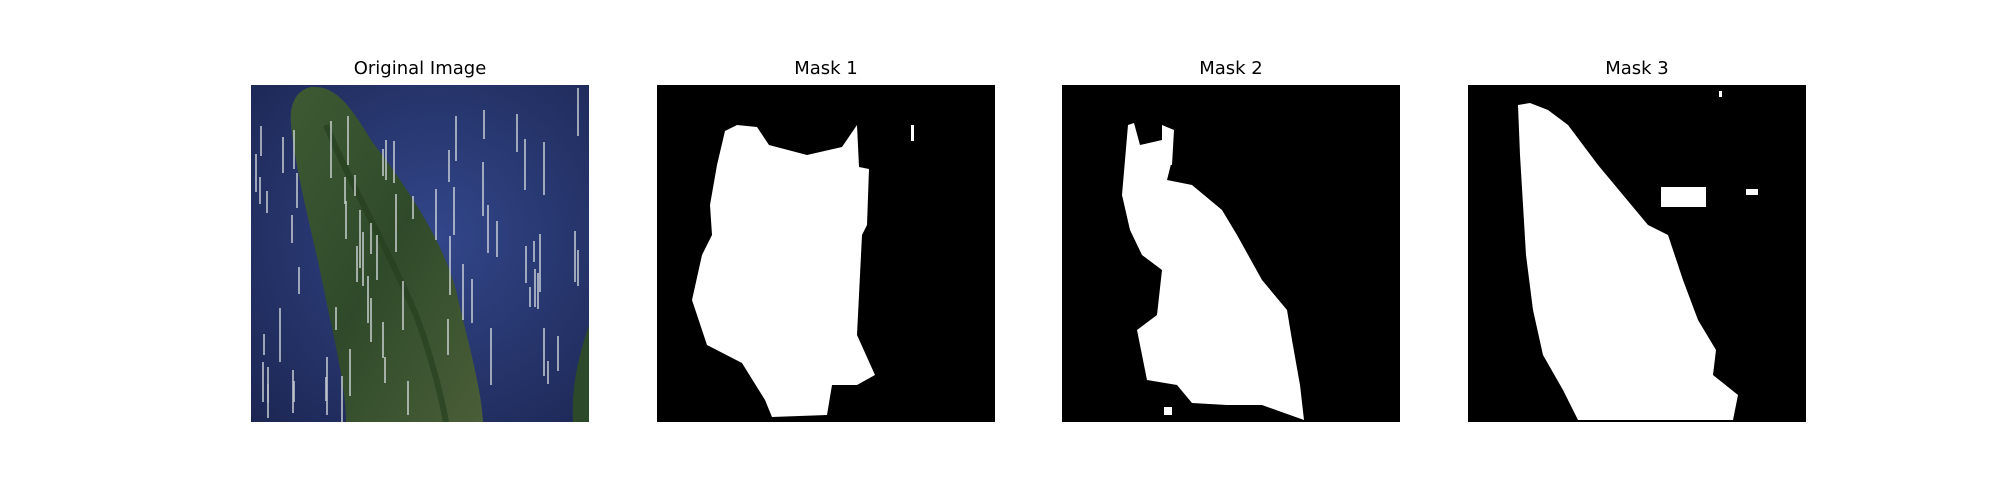 This screenshot has height=500, width=2000. Describe the element at coordinates (1637, 68) in the screenshot. I see `panel-title-mask-3: Mask 3` at that location.